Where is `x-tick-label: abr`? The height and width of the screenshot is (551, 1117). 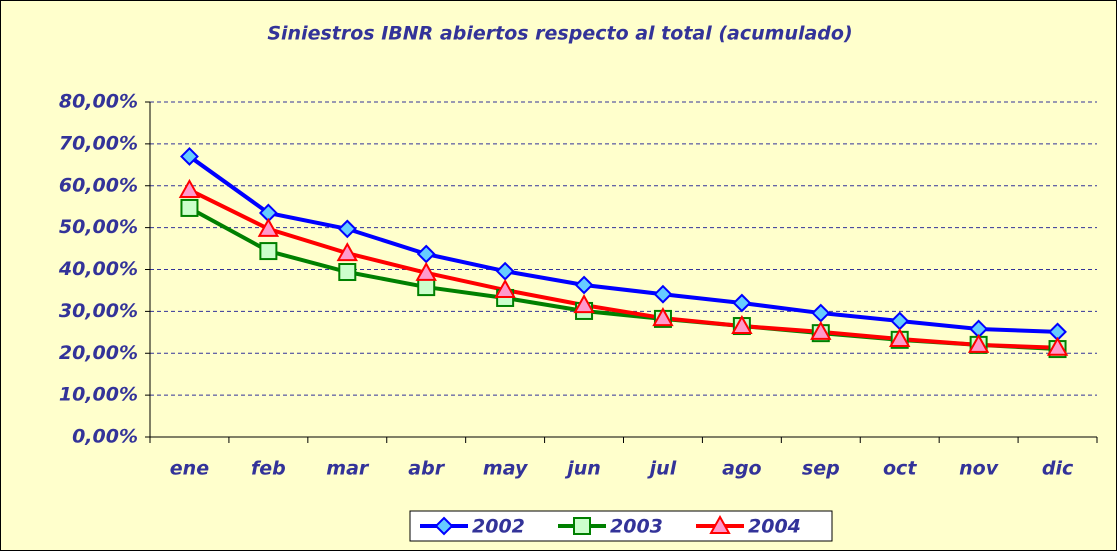 x-tick-label: abr is located at coordinates (426, 469).